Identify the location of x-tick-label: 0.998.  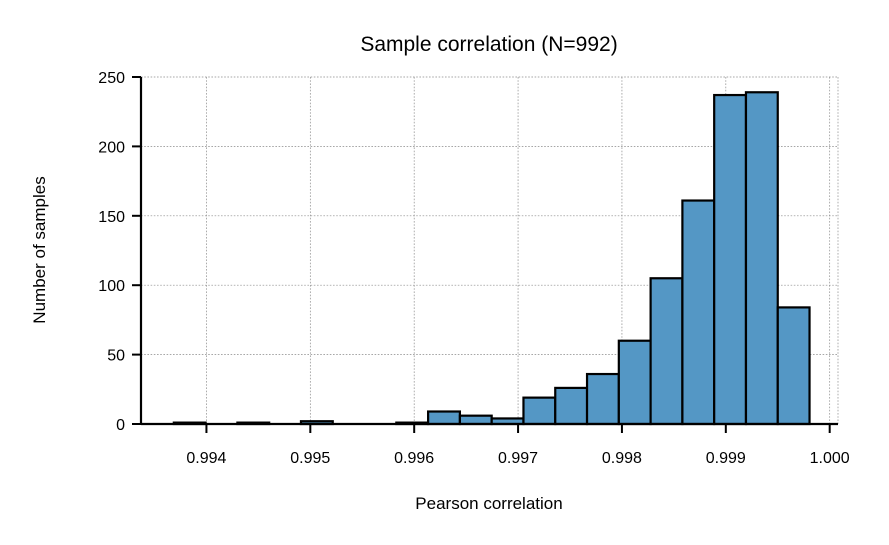
(622, 458).